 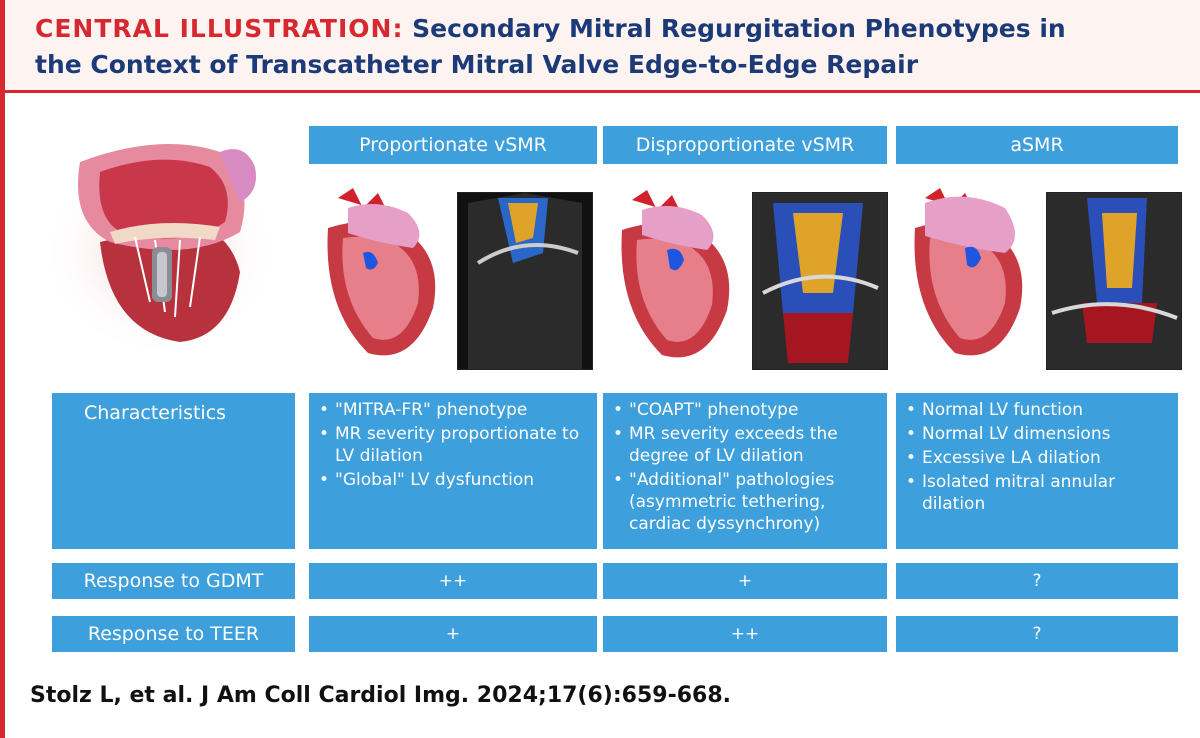 What do you see at coordinates (1037, 634) in the screenshot?
I see `teer-response-asmr: ?` at bounding box center [1037, 634].